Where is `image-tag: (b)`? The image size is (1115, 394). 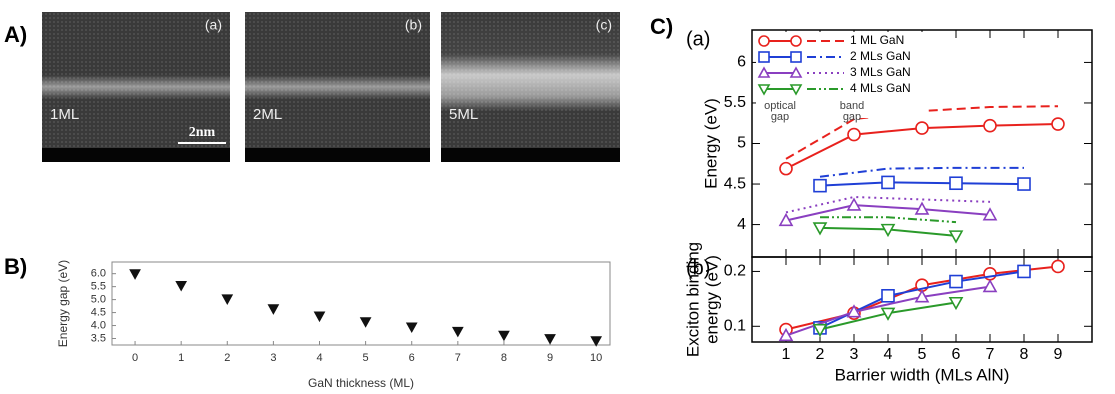
image-tag: (b) is located at coordinates (413, 25).